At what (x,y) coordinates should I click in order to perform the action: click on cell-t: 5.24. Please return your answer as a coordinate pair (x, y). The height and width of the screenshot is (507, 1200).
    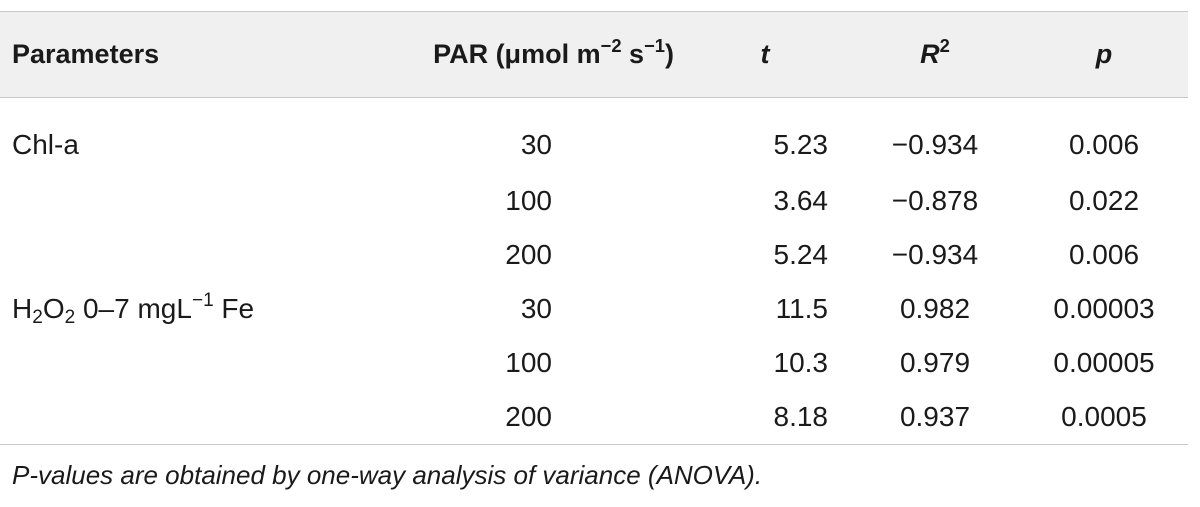
    Looking at the image, I should click on (801, 254).